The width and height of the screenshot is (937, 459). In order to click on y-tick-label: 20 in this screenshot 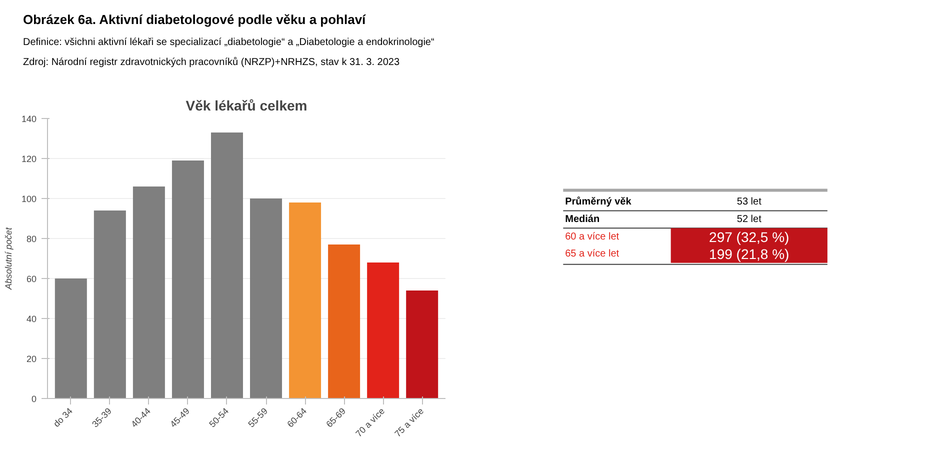, I will do `click(31, 359)`.